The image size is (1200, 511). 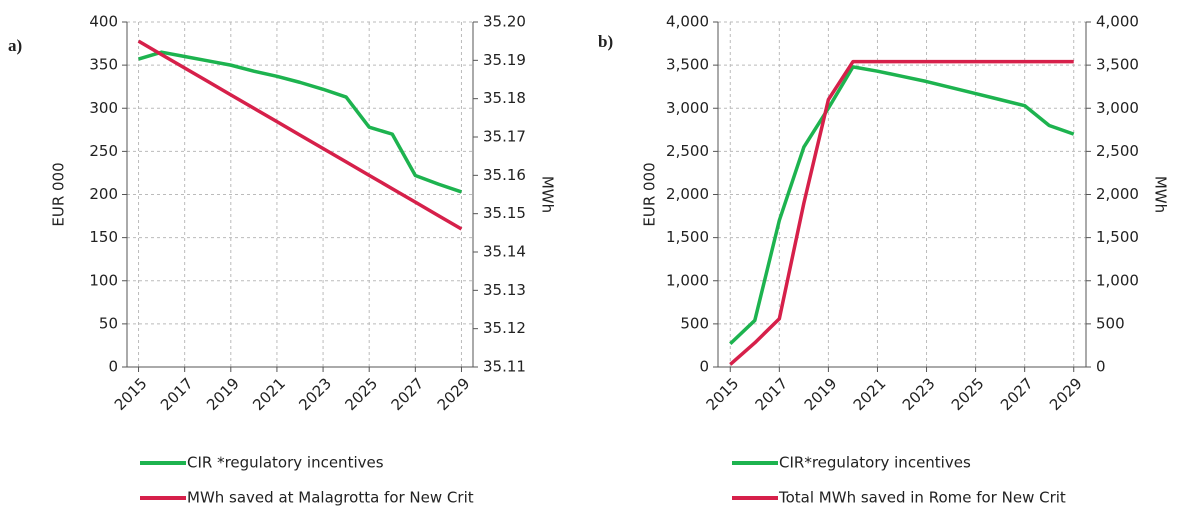 What do you see at coordinates (605, 41) in the screenshot?
I see `panel-label: b)` at bounding box center [605, 41].